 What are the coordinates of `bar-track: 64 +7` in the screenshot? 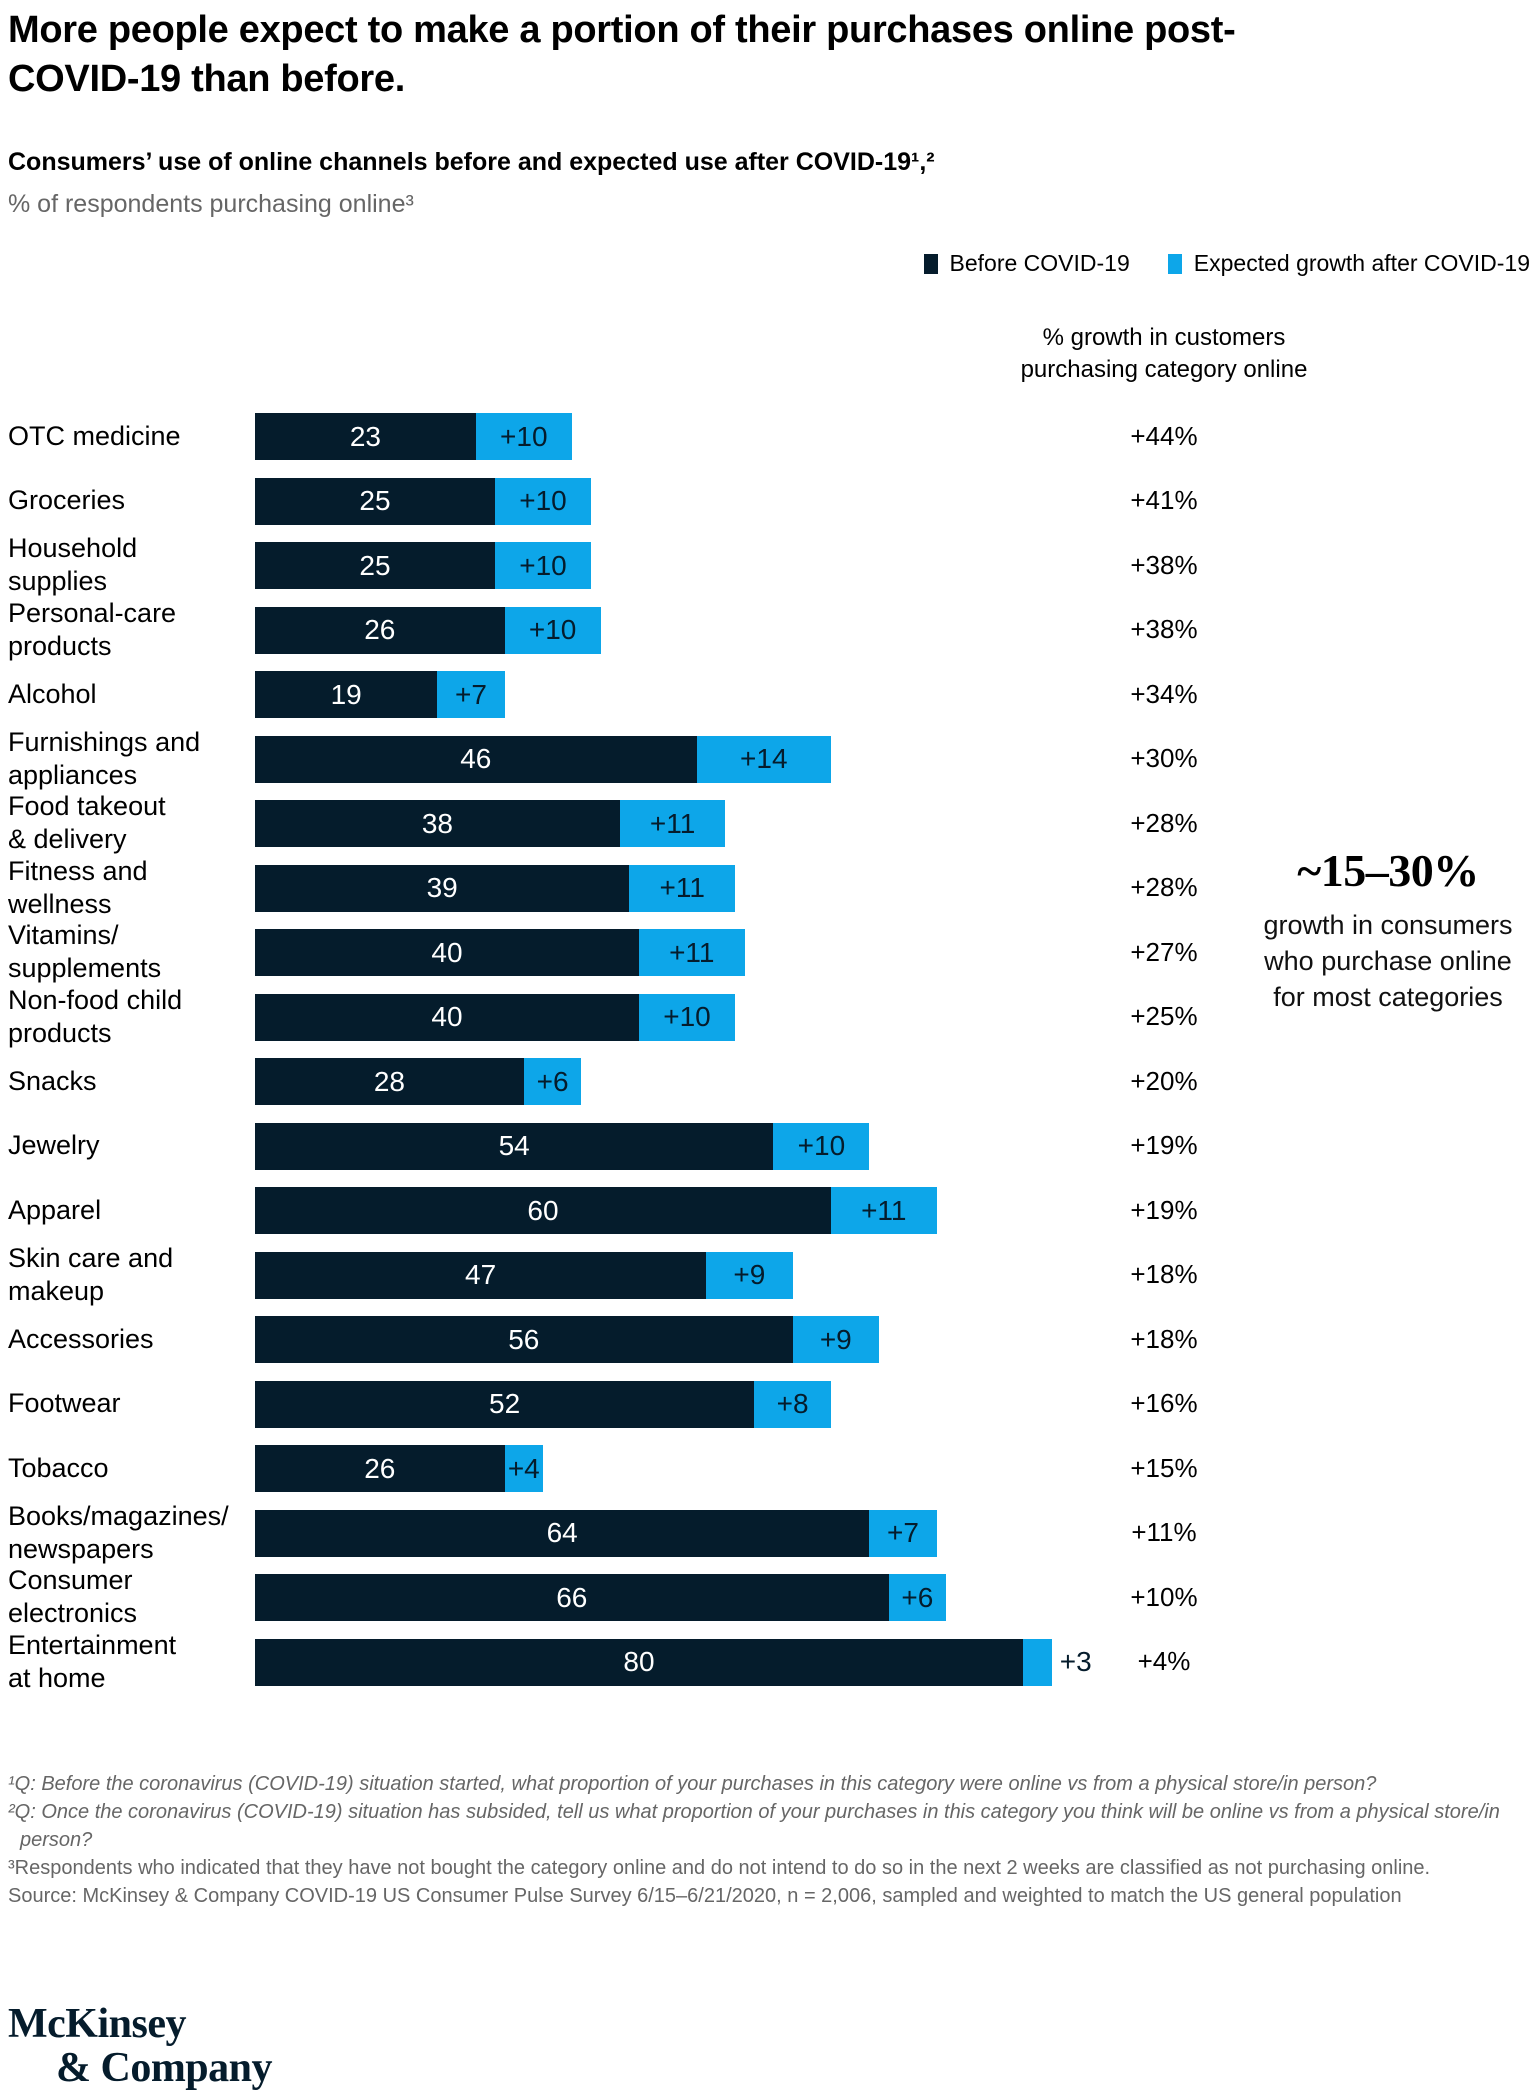 It's located at (596, 1533).